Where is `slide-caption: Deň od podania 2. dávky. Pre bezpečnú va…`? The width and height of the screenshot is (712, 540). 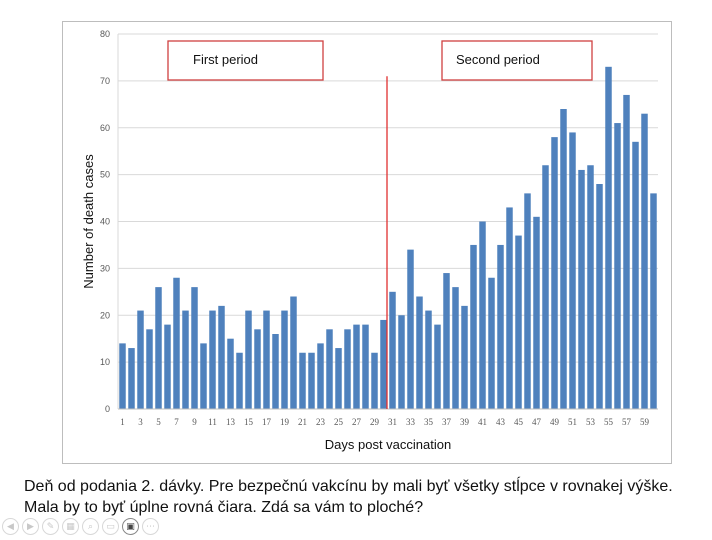 slide-caption: Deň od podania 2. dávky. Pre bezpečnú va… is located at coordinates (348, 497).